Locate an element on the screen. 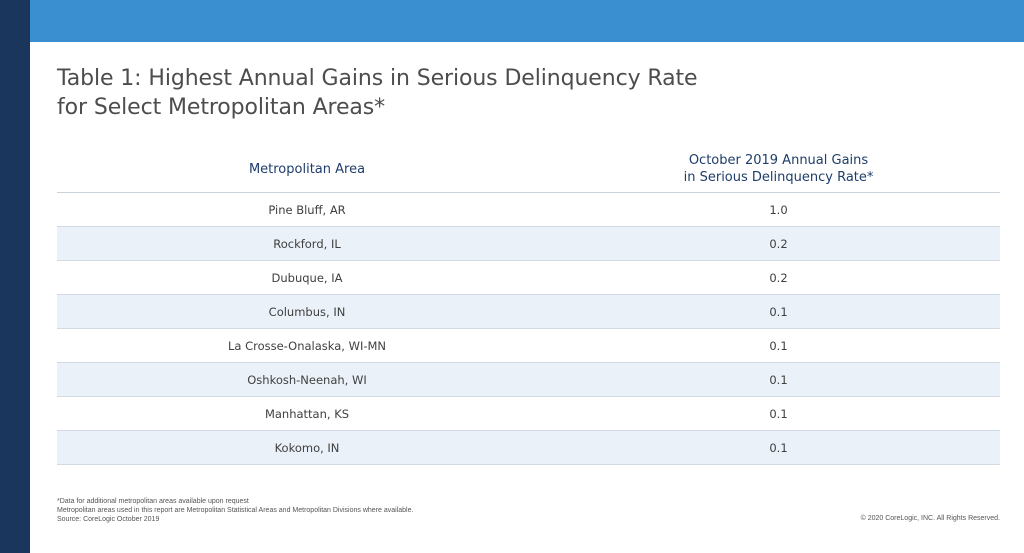  column-header-annual-gains-line-1: October 2019 Annual Gains is located at coordinates (778, 160).